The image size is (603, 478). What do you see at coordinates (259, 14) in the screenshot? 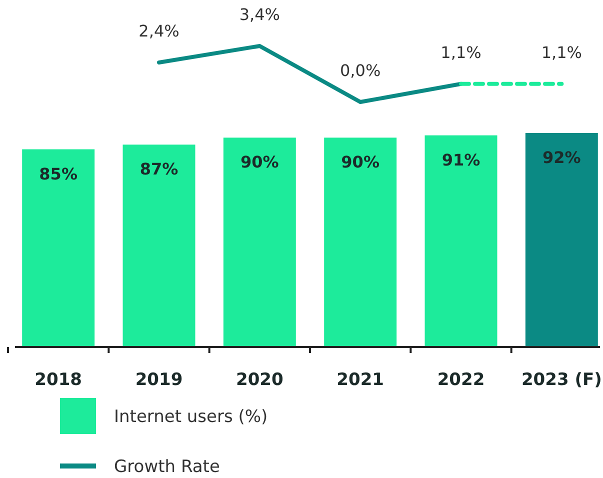
I see `data-label: 3,4%` at bounding box center [259, 14].